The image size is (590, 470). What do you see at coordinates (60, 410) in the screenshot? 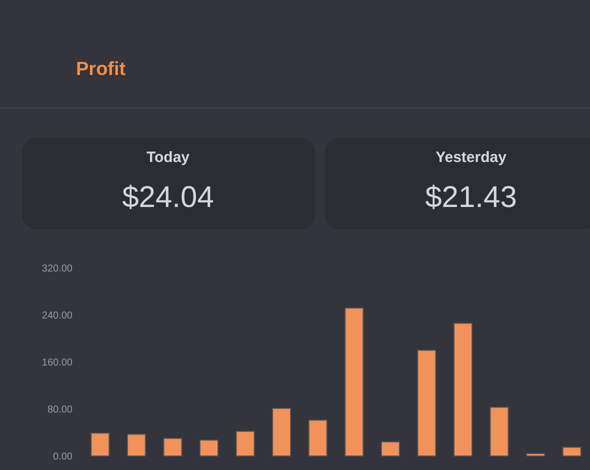
I see `y-tick-label: 80.00` at bounding box center [60, 410].